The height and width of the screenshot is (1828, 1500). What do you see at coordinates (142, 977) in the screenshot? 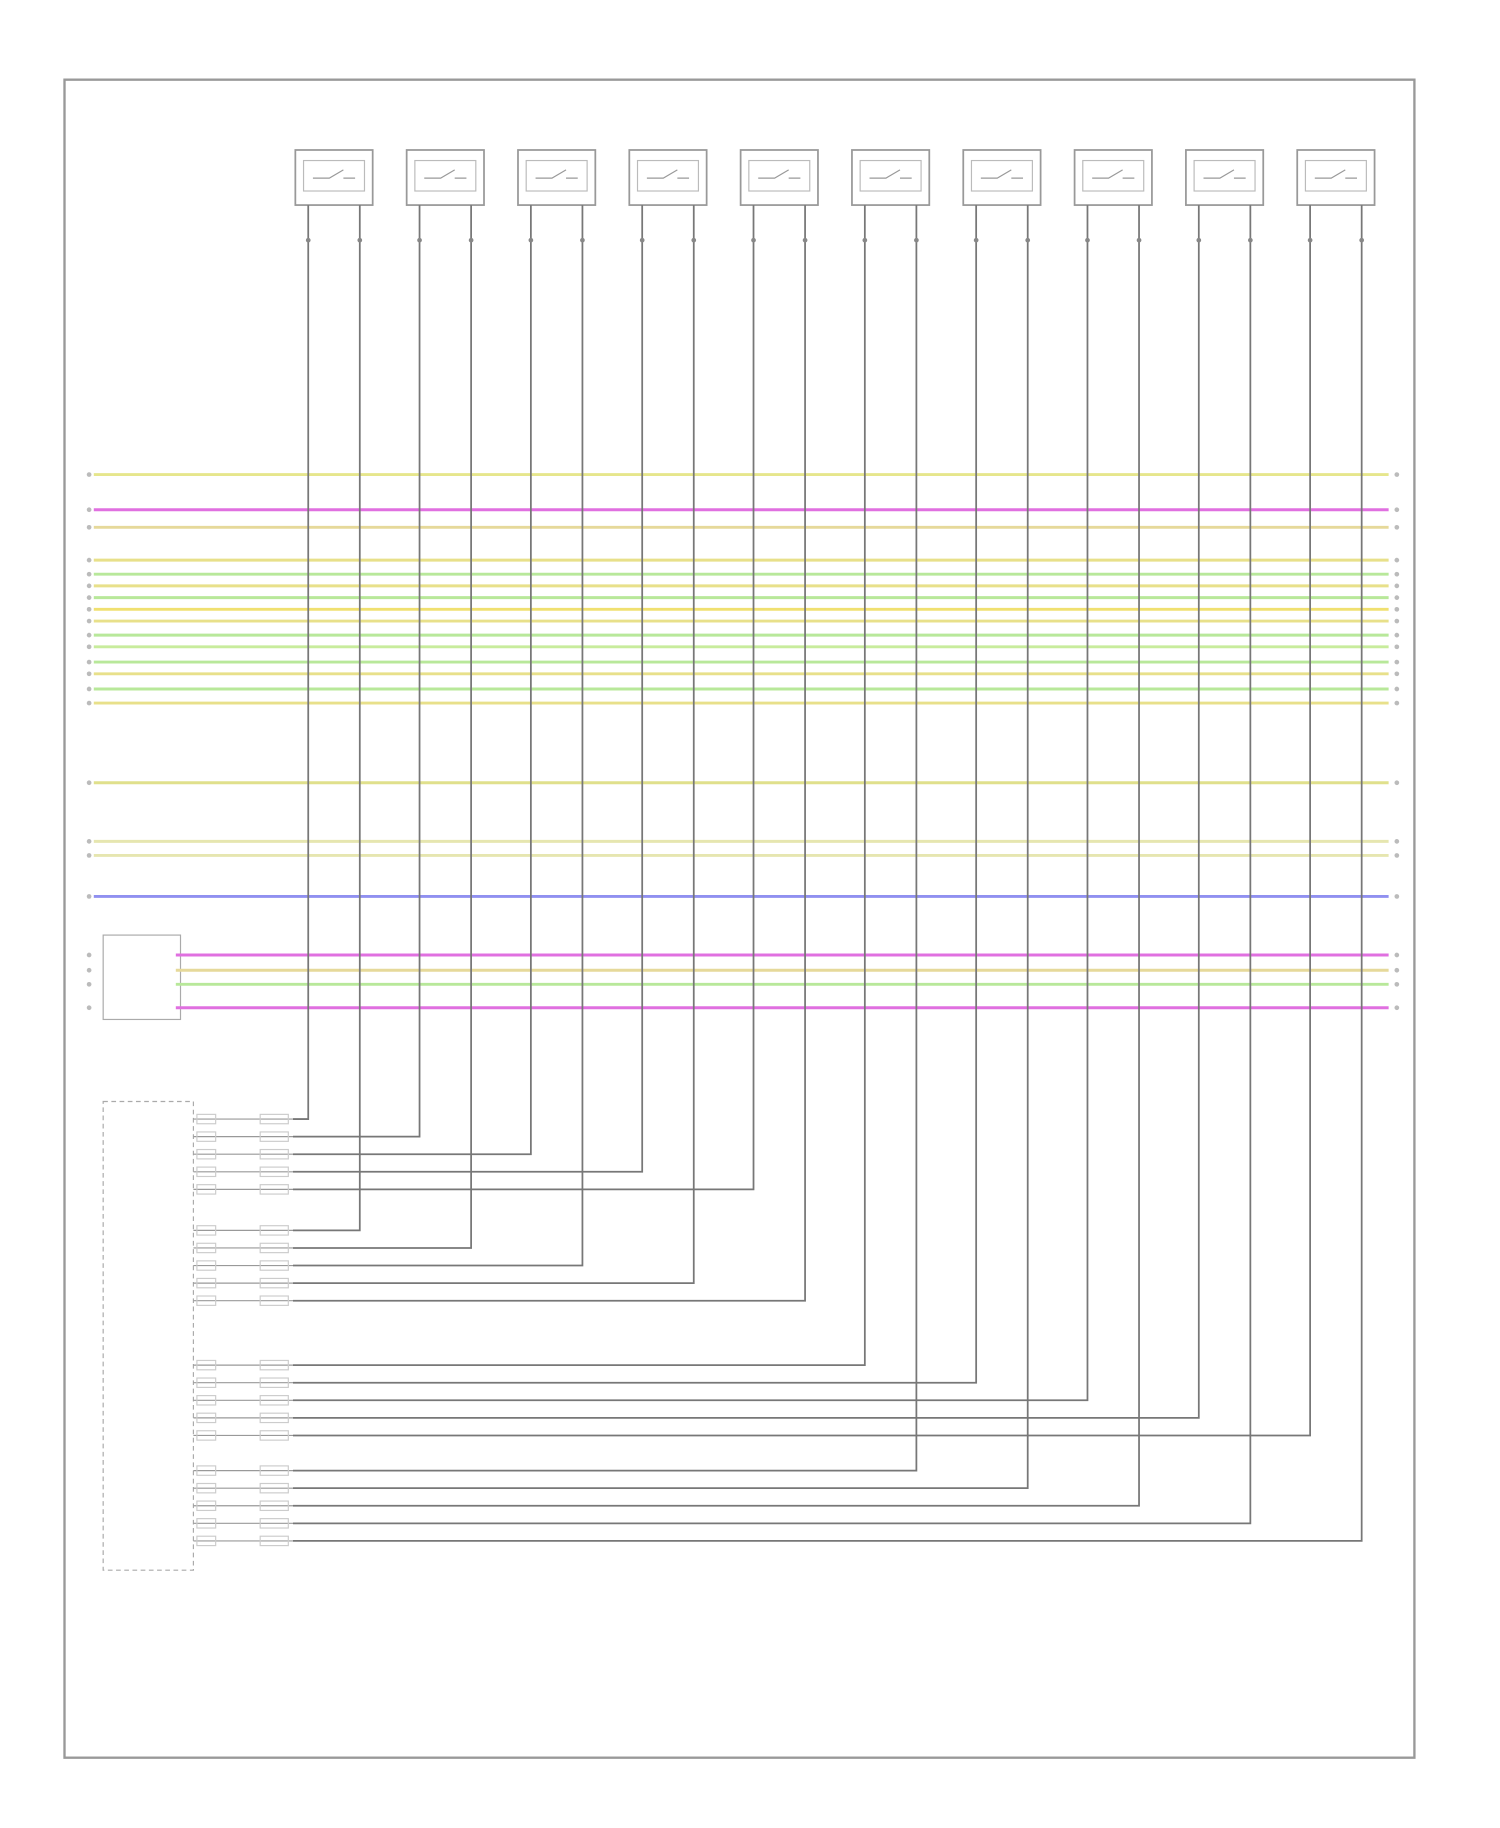
I see `switch-component` at bounding box center [142, 977].